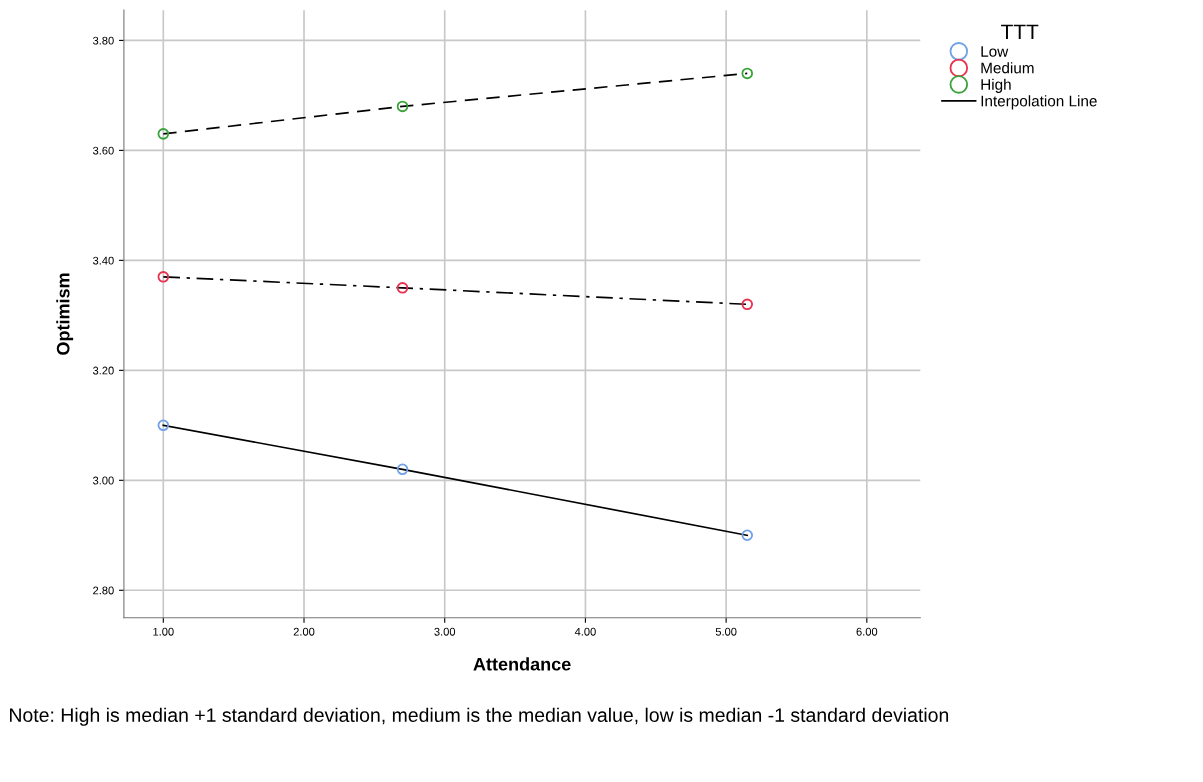  Describe the element at coordinates (1007, 68) in the screenshot. I see `legend-label: Medium` at that location.